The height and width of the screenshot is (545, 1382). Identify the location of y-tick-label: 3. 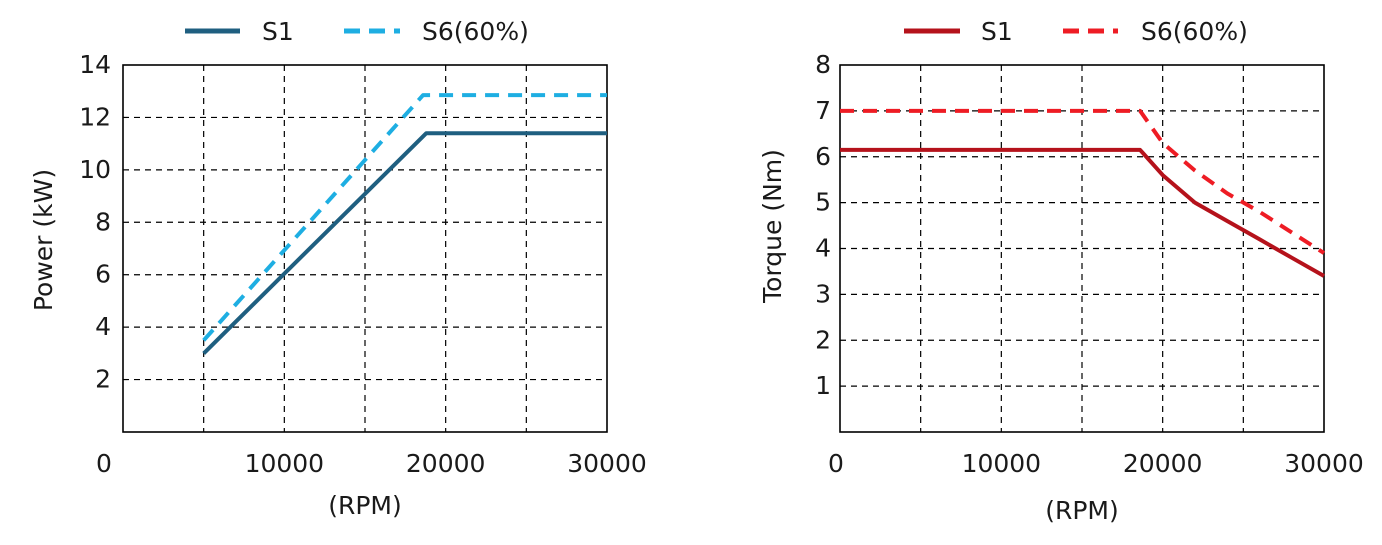
(823, 293).